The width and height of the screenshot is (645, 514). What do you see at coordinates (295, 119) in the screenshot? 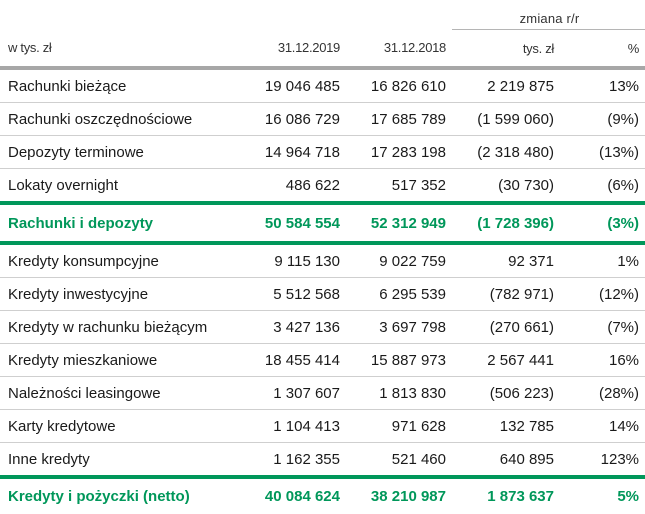
I see `value-2019: 16 086 729` at bounding box center [295, 119].